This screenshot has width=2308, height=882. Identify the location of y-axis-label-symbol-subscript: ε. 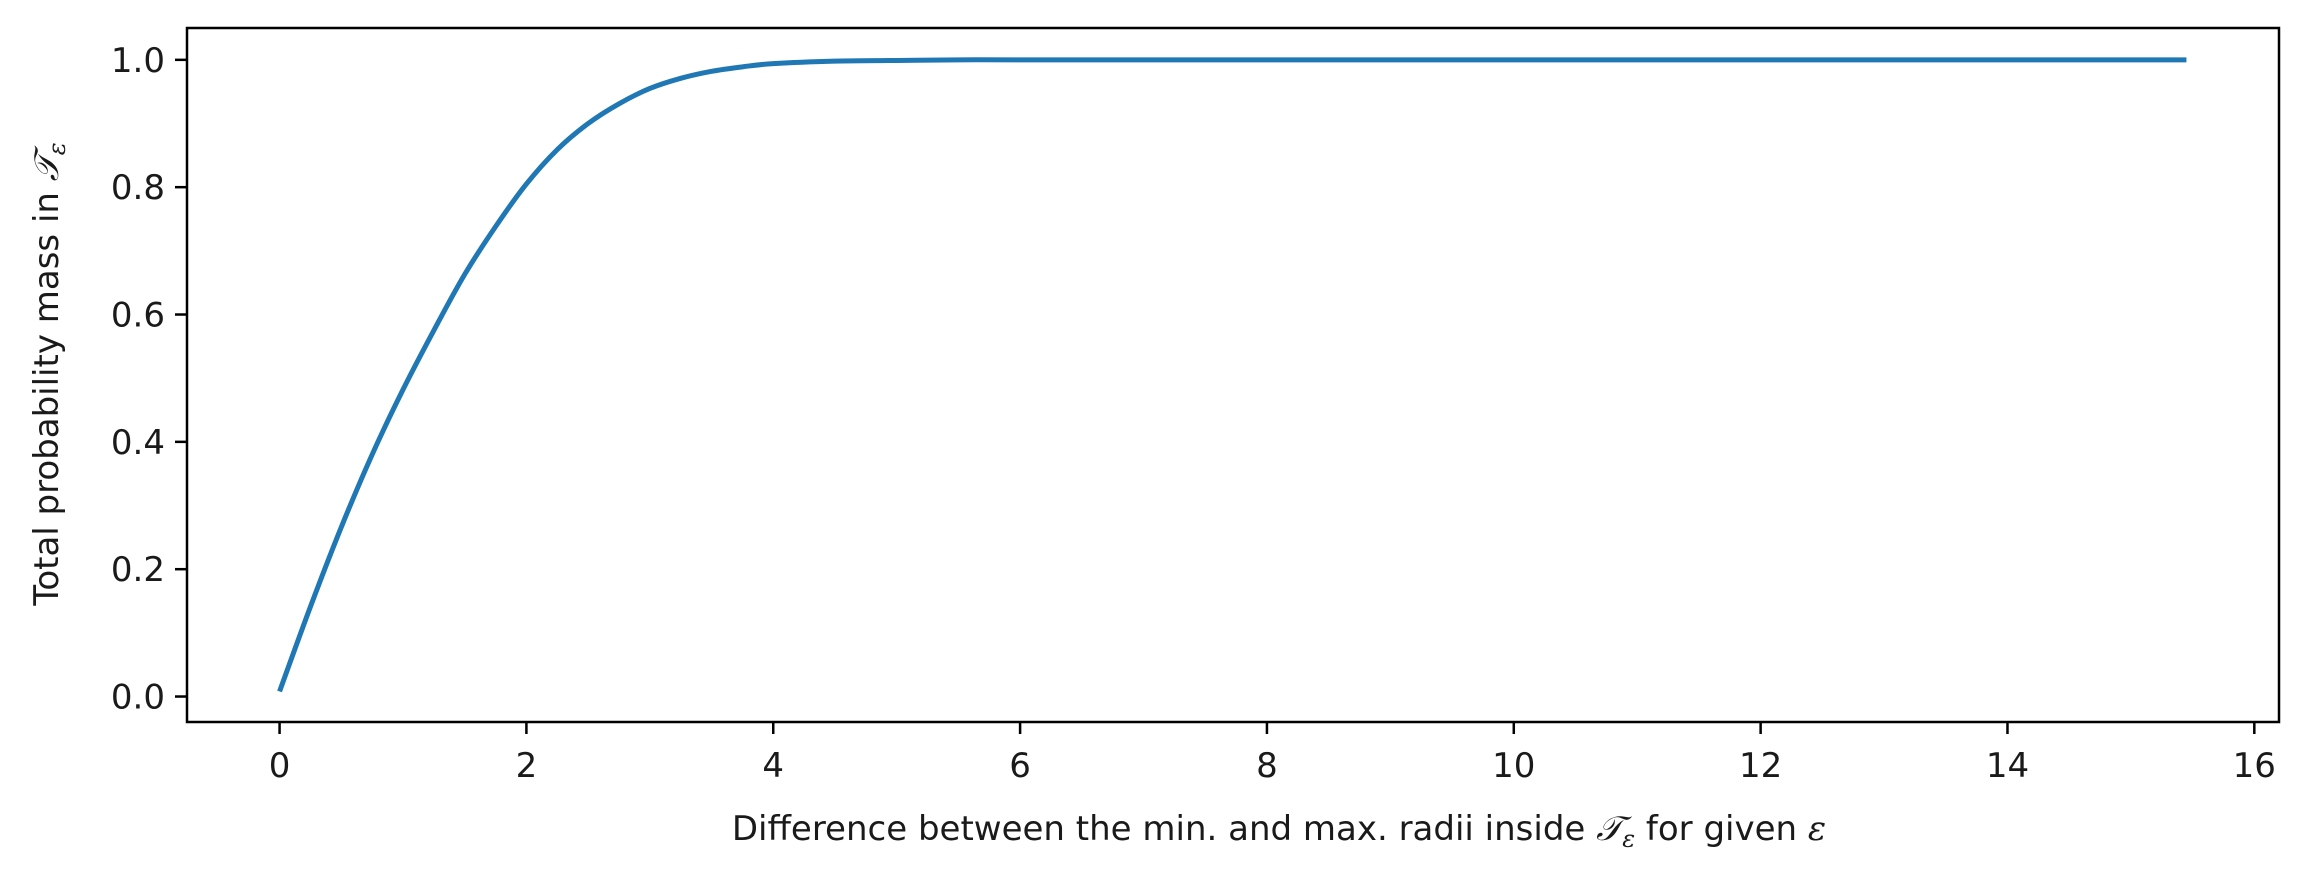
(57, 148).